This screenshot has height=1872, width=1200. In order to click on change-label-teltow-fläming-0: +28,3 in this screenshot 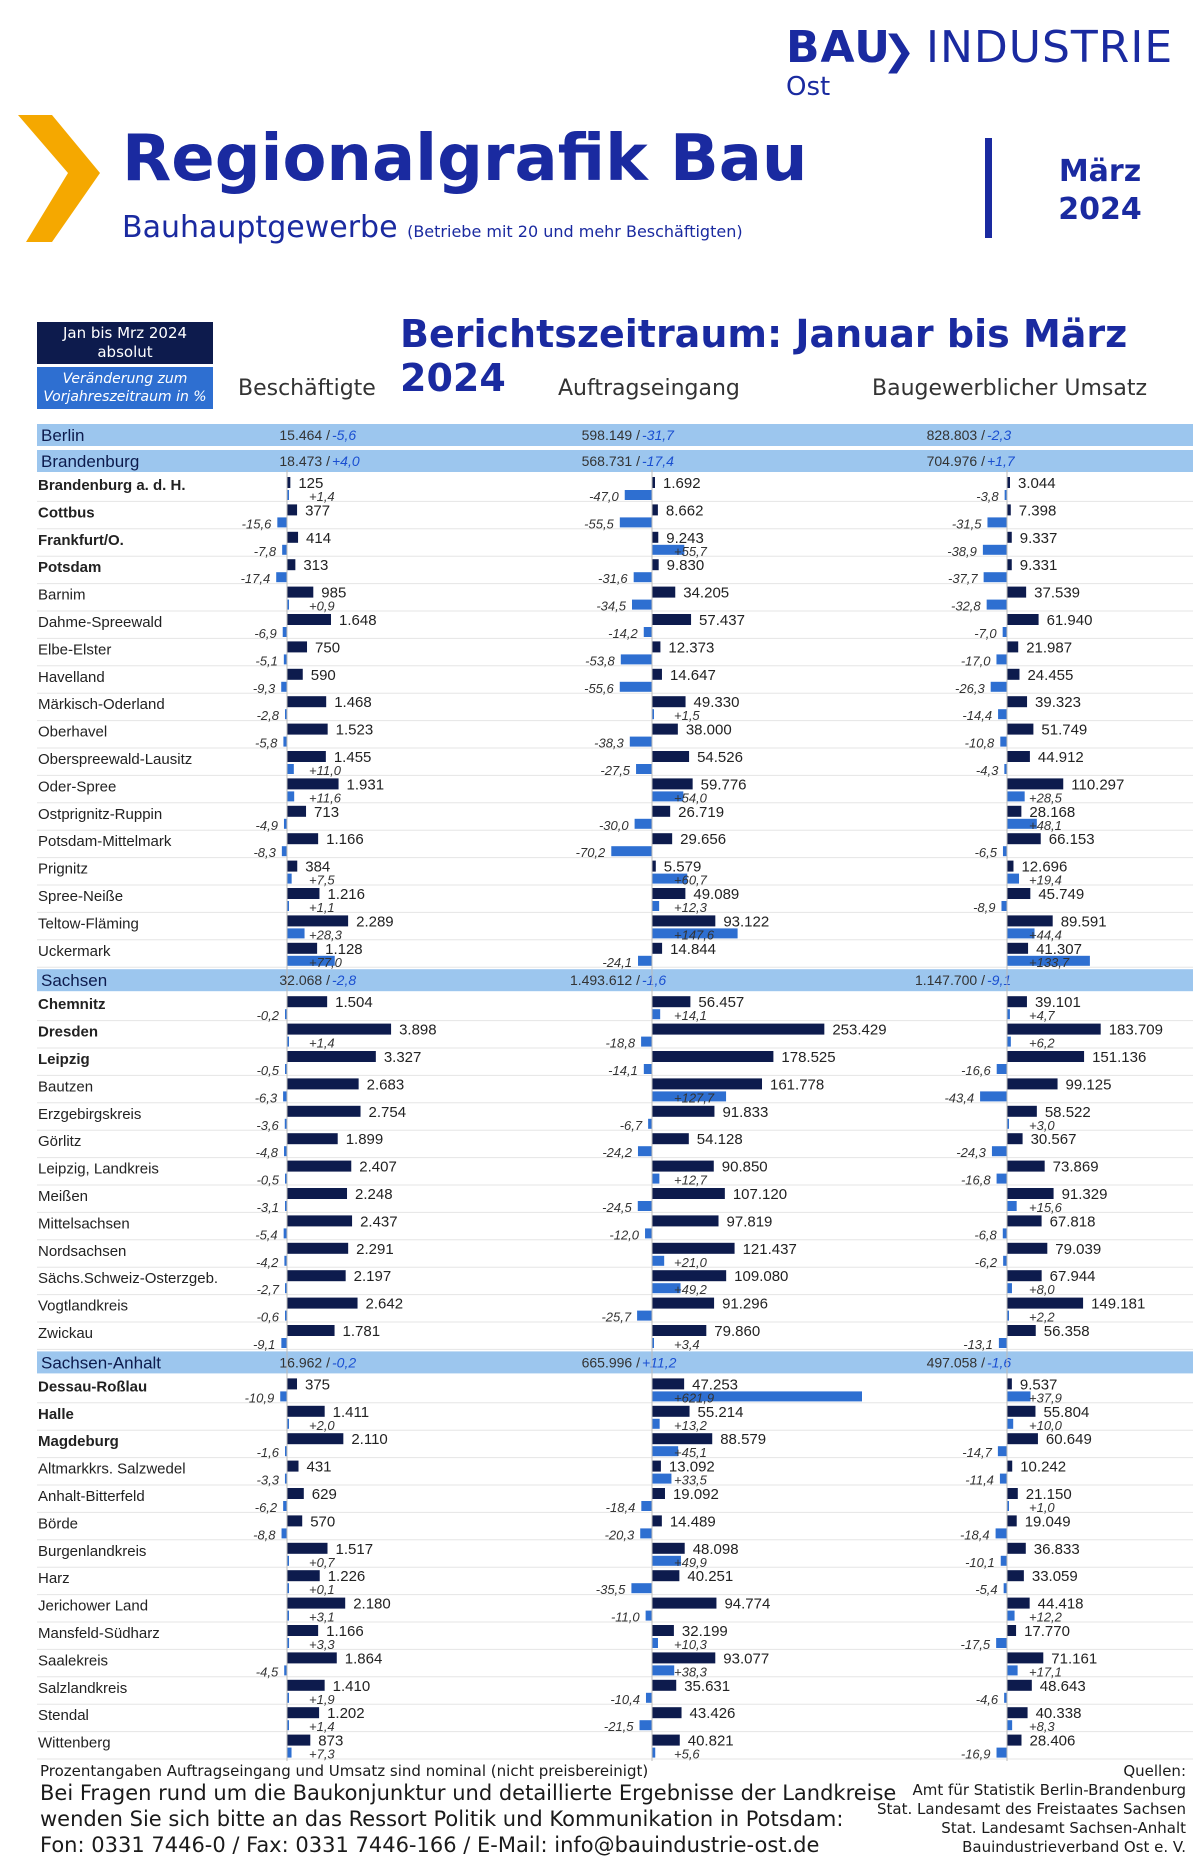, I will do `click(326, 934)`.